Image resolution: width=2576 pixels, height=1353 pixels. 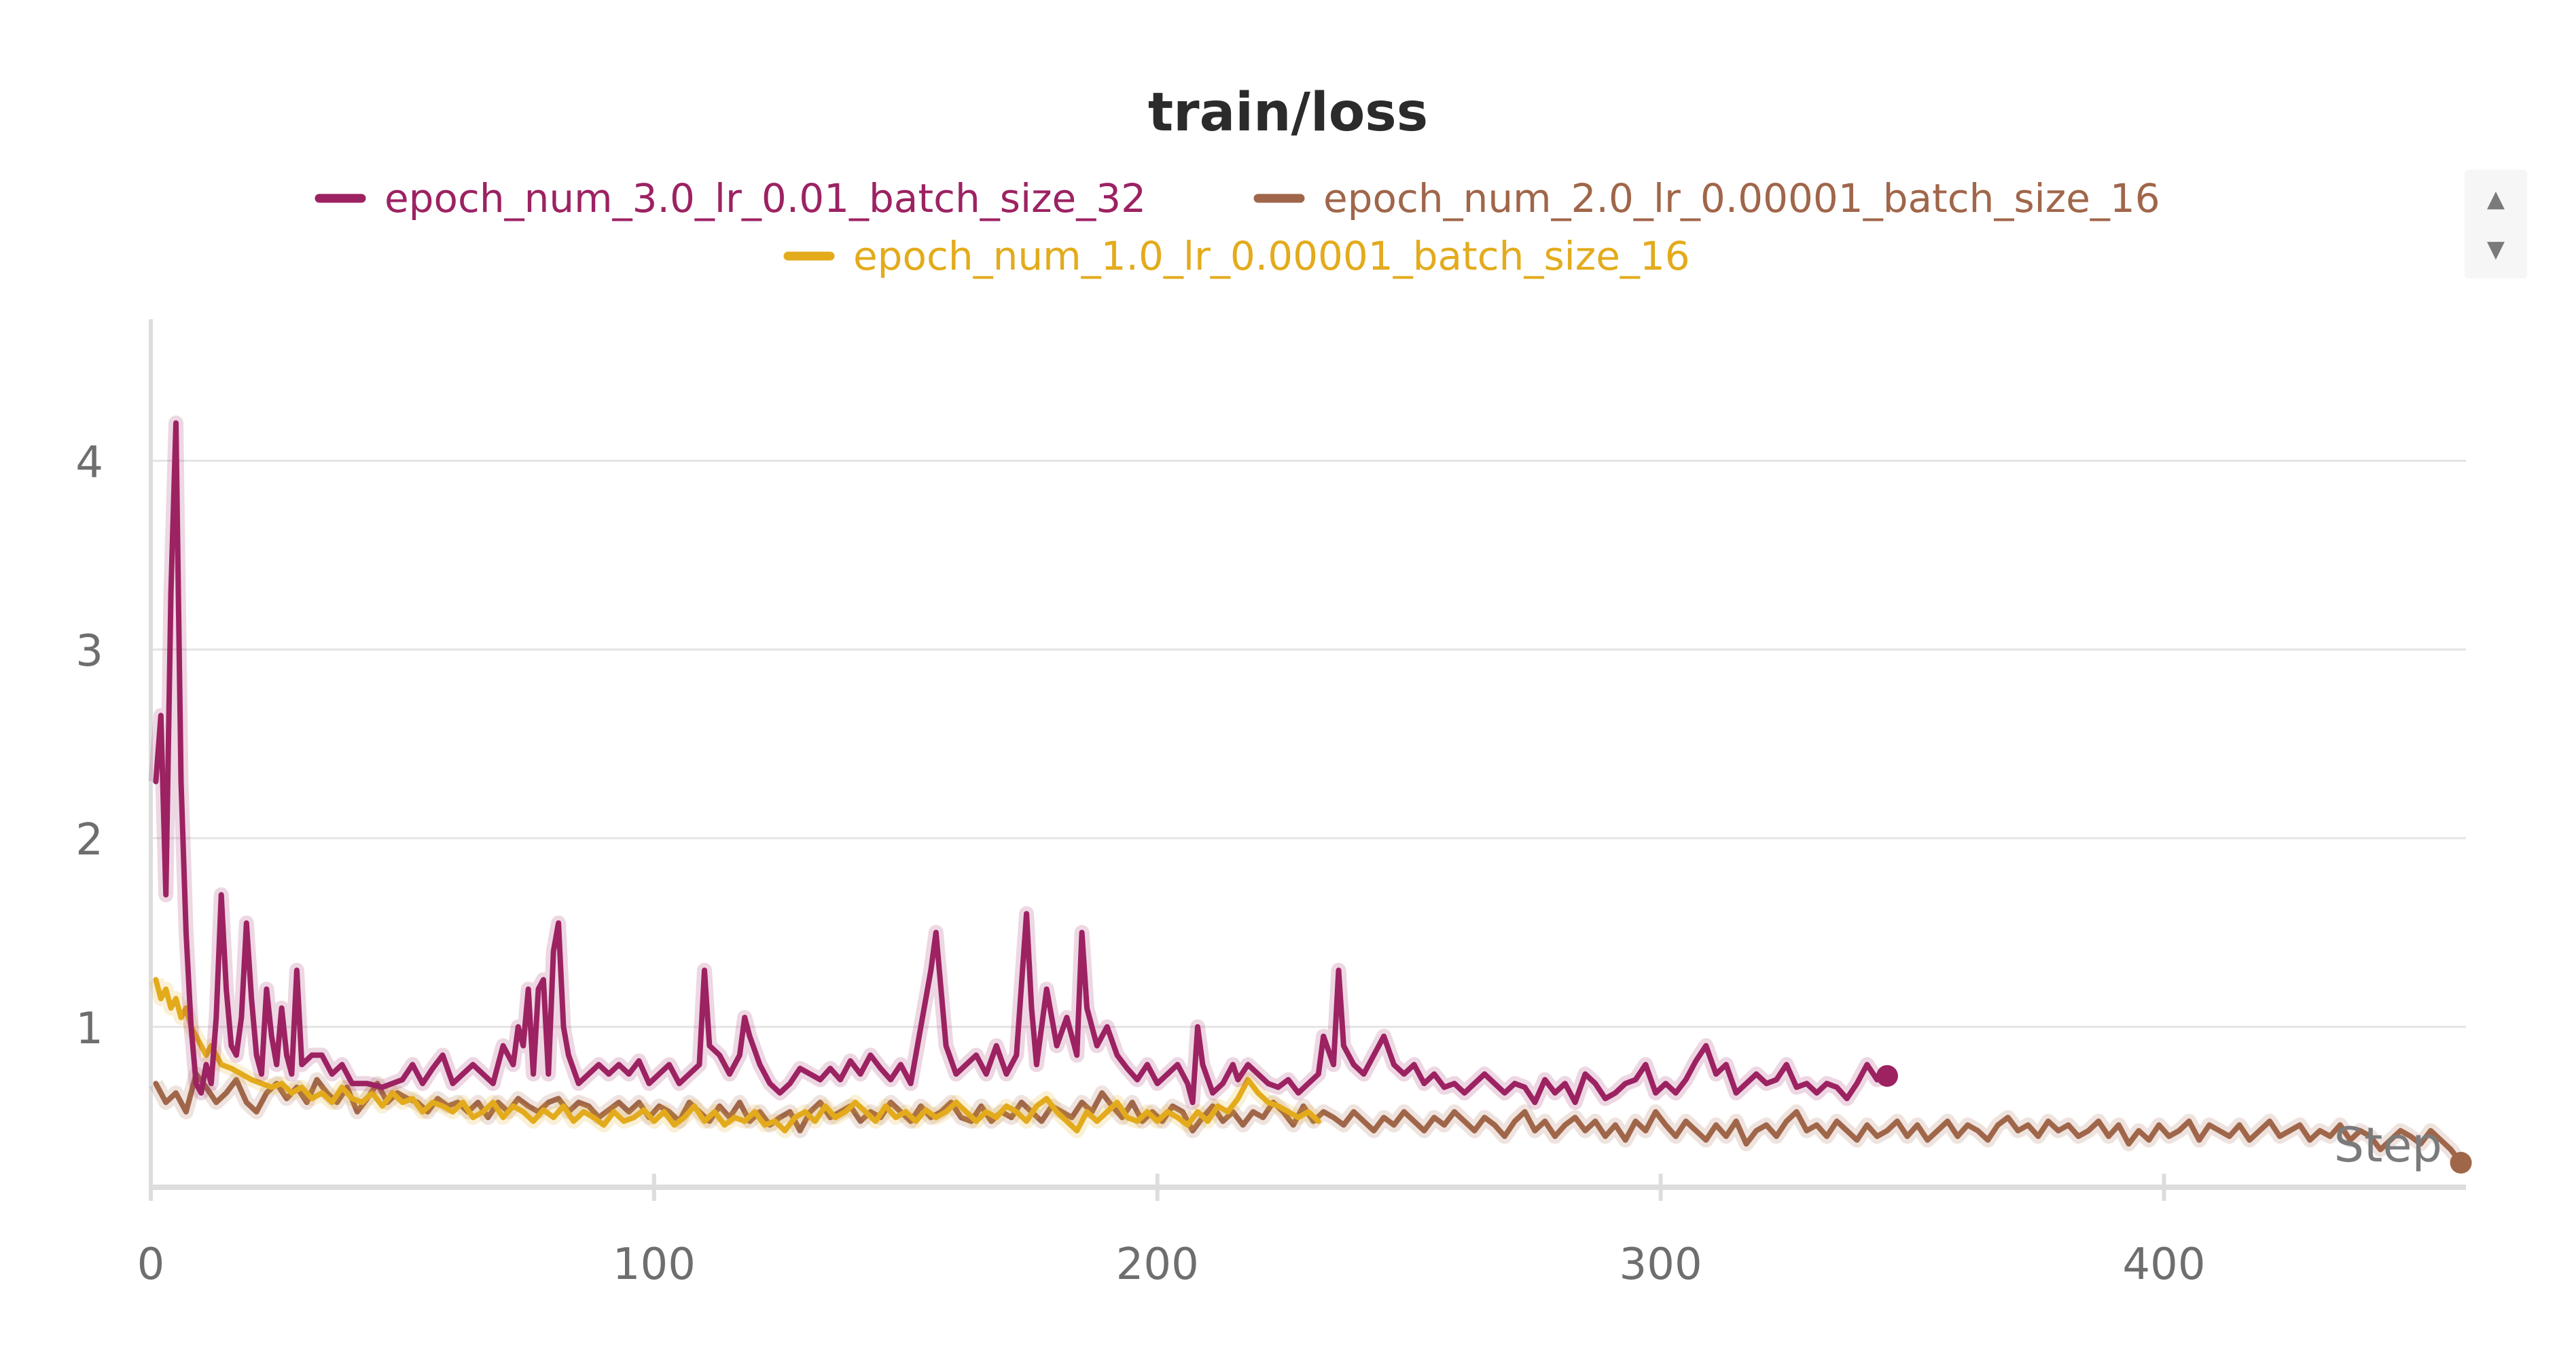 What do you see at coordinates (89, 1029) in the screenshot?
I see `y-tick-label-0: 1` at bounding box center [89, 1029].